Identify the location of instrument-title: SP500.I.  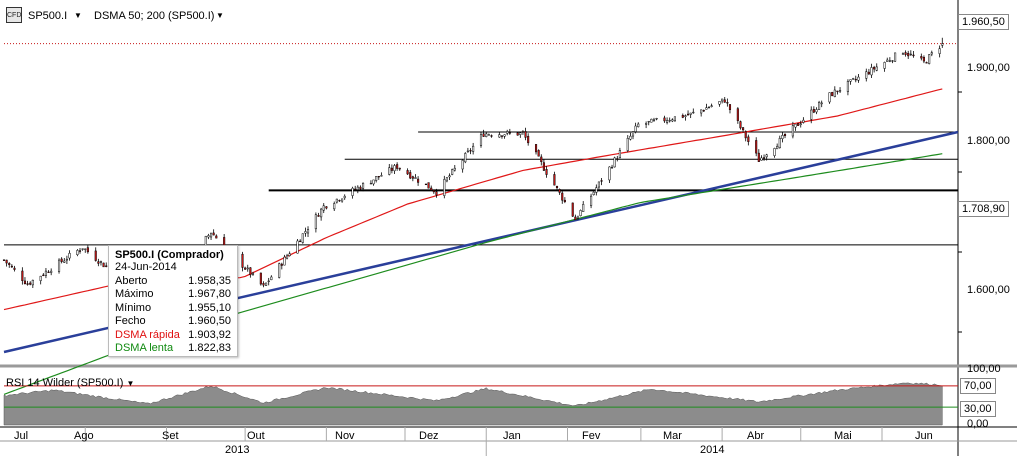
(48, 16).